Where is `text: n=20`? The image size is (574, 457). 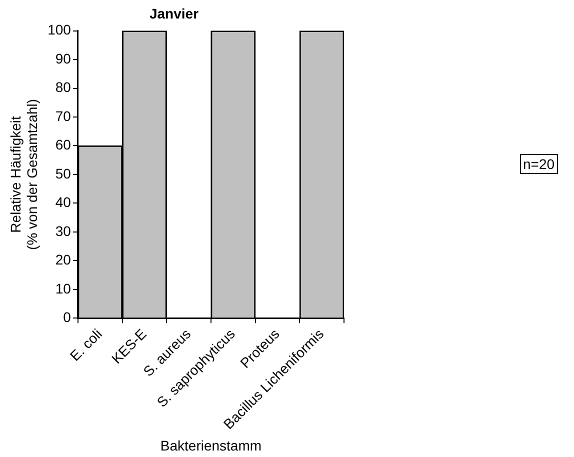 text: n=20 is located at coordinates (539, 164).